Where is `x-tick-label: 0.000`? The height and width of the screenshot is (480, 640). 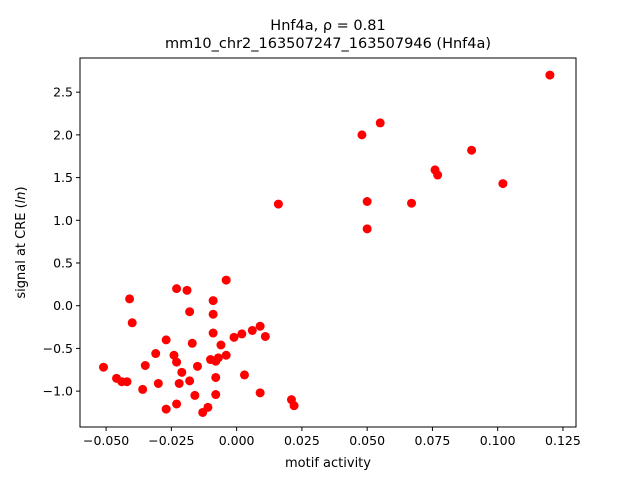 x-tick-label: 0.000 is located at coordinates (237, 440).